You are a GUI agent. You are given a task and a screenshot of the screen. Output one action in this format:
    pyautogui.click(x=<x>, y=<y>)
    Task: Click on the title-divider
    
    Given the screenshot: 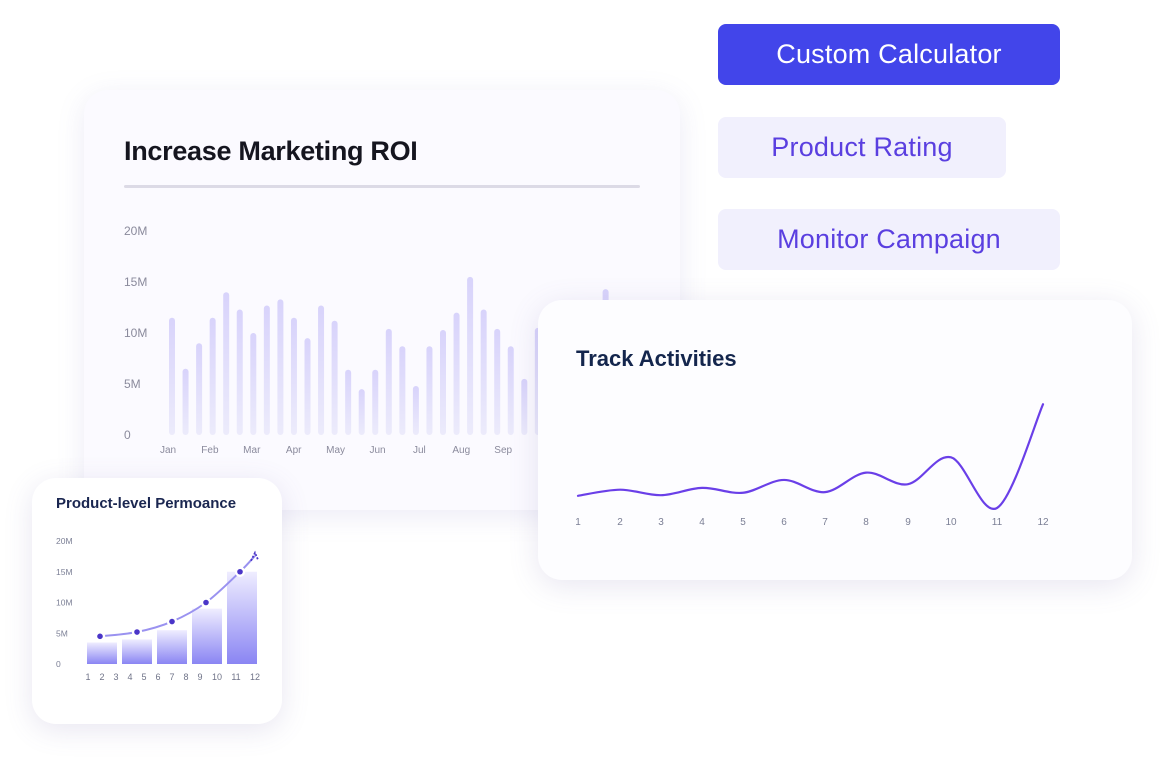 What is the action you would take?
    pyautogui.click(x=382, y=186)
    